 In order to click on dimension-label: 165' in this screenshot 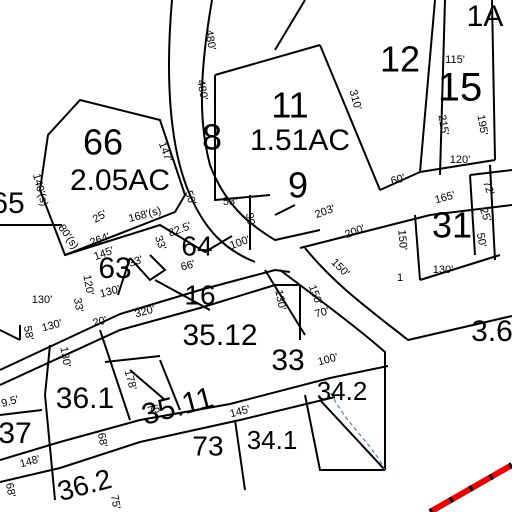, I will do `click(445, 197)`.